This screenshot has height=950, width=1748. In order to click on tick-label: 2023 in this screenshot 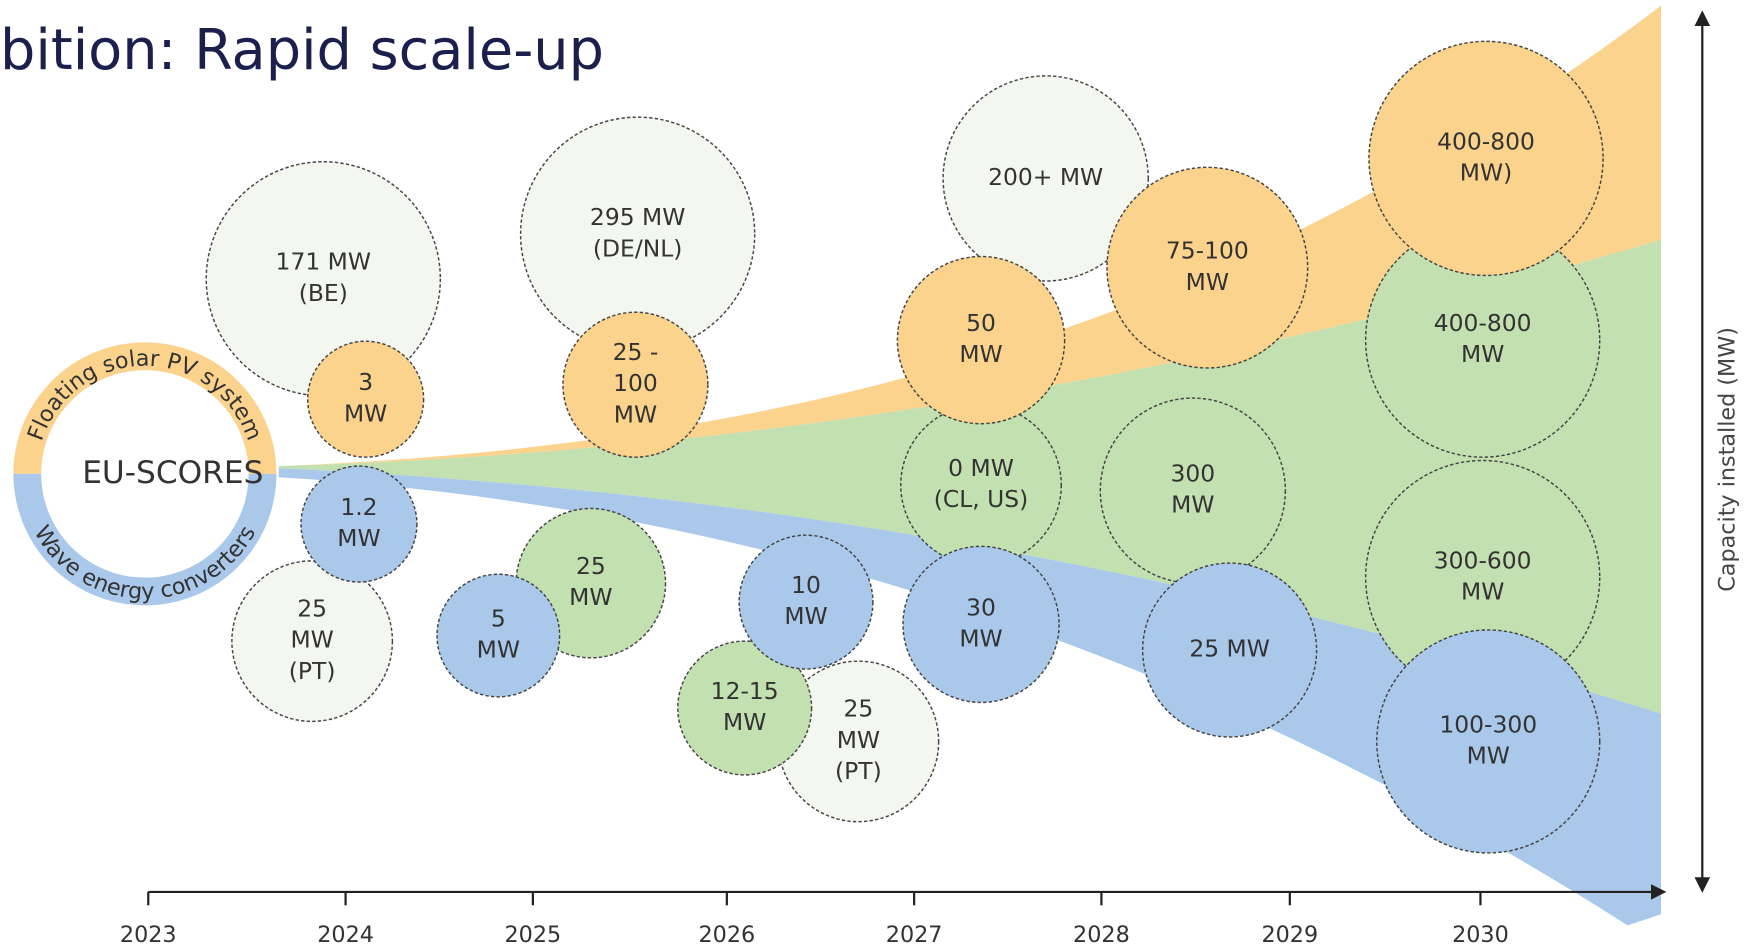, I will do `click(148, 935)`.